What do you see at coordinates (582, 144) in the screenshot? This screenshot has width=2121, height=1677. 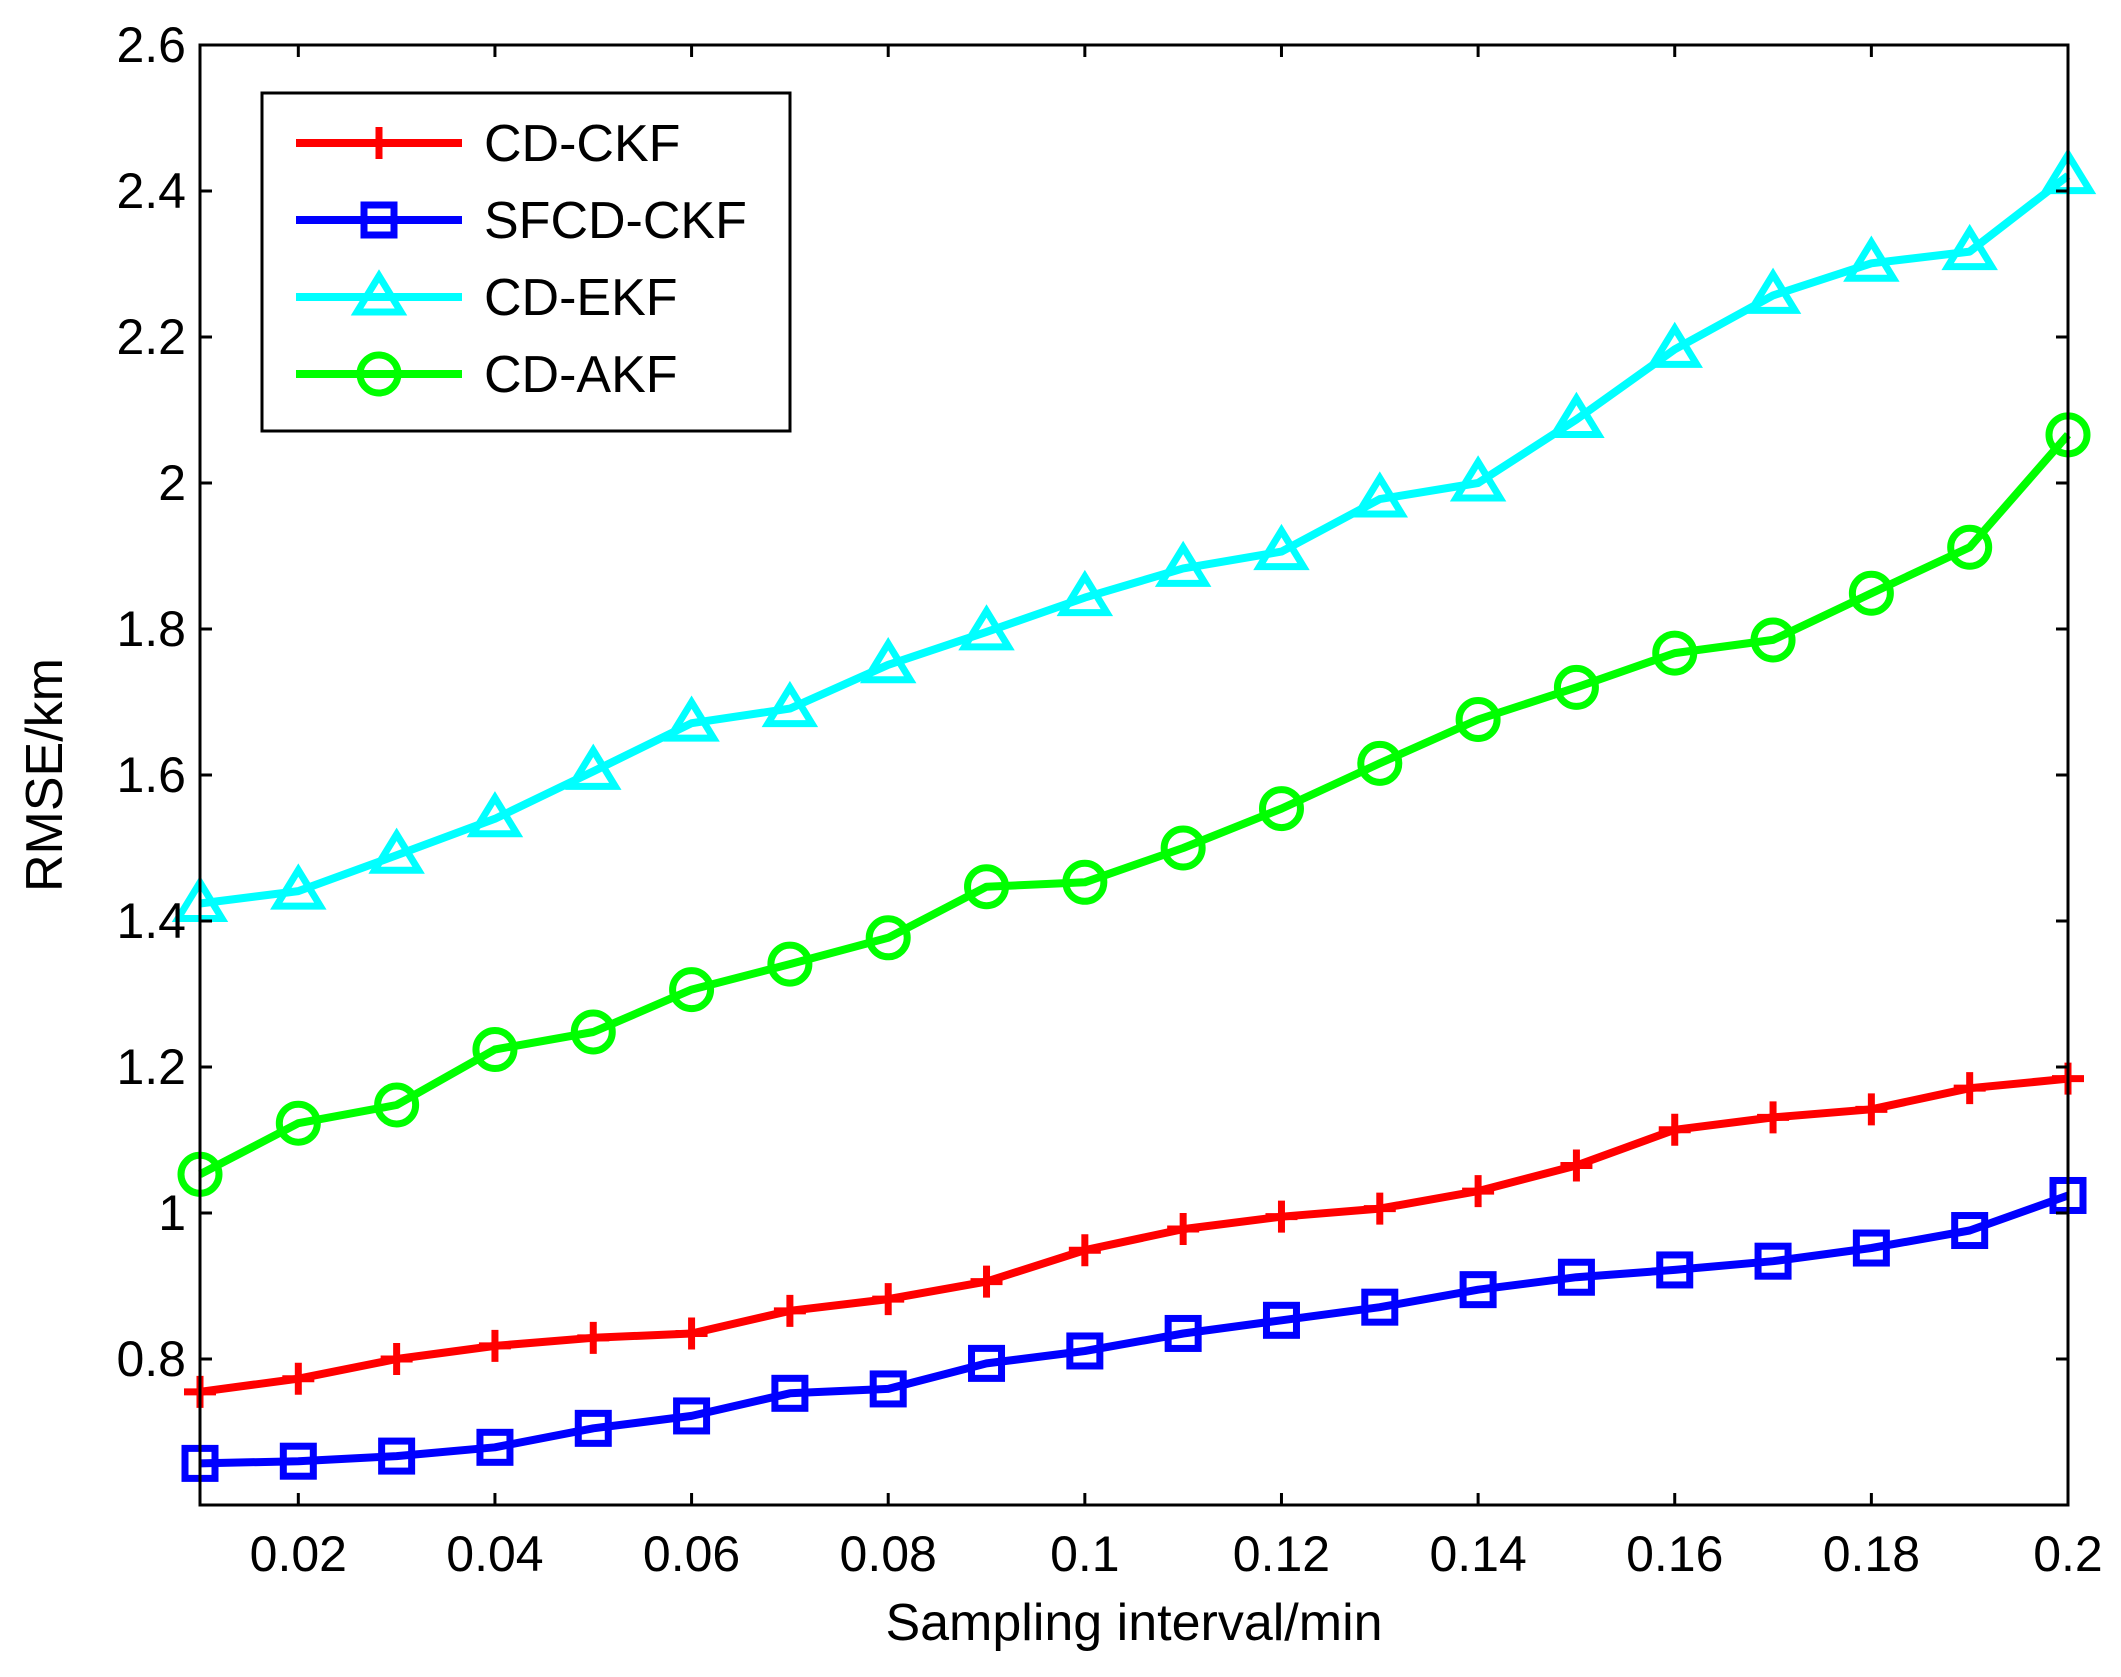 I see `legend-label-cd-ckf: CD-CKF` at bounding box center [582, 144].